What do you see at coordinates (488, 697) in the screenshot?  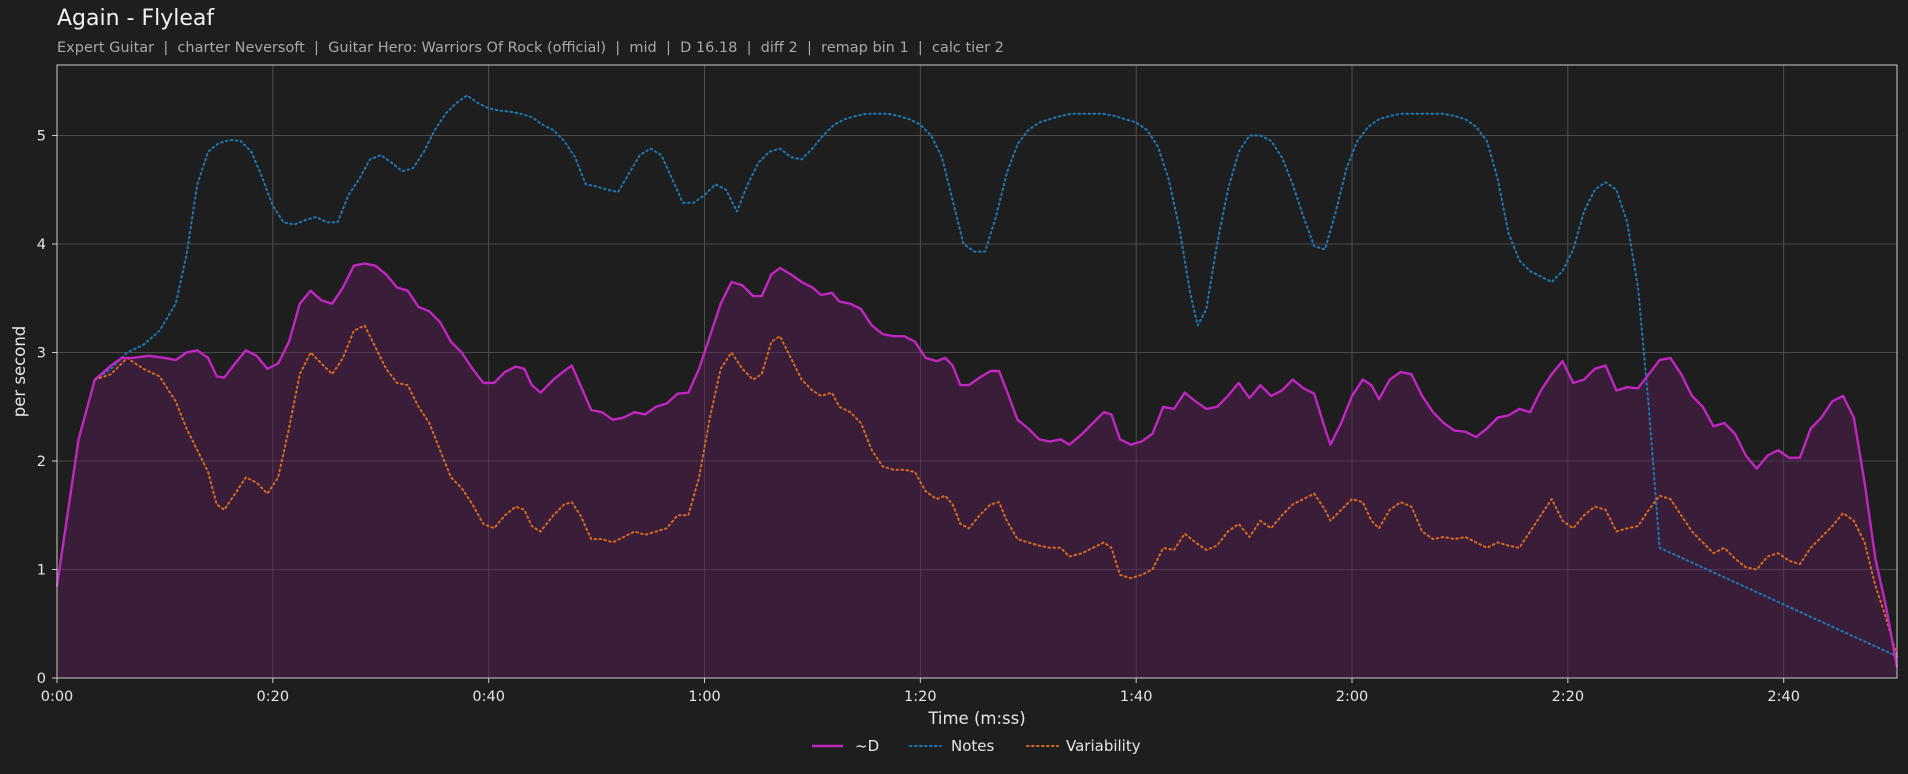 I see `x-tick-label: 0:40` at bounding box center [488, 697].